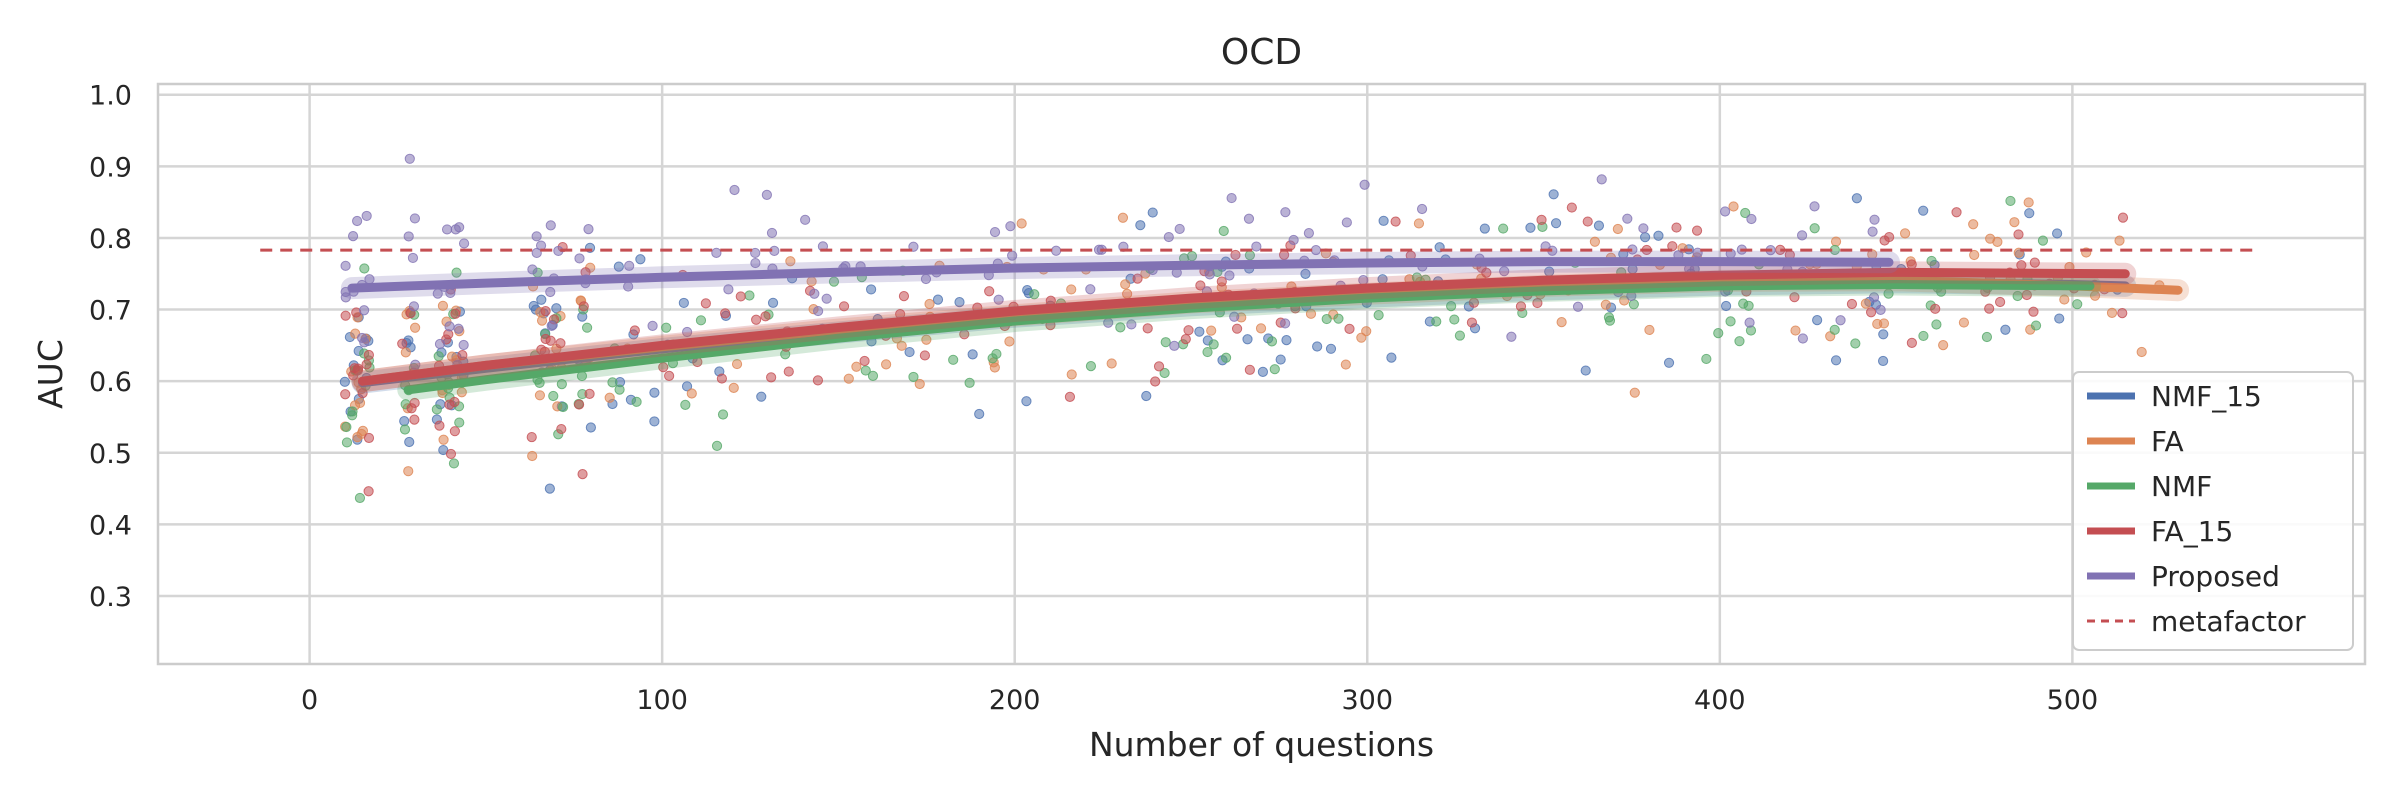  Describe the element at coordinates (309, 700) in the screenshot. I see `x-tick-label: 0` at that location.